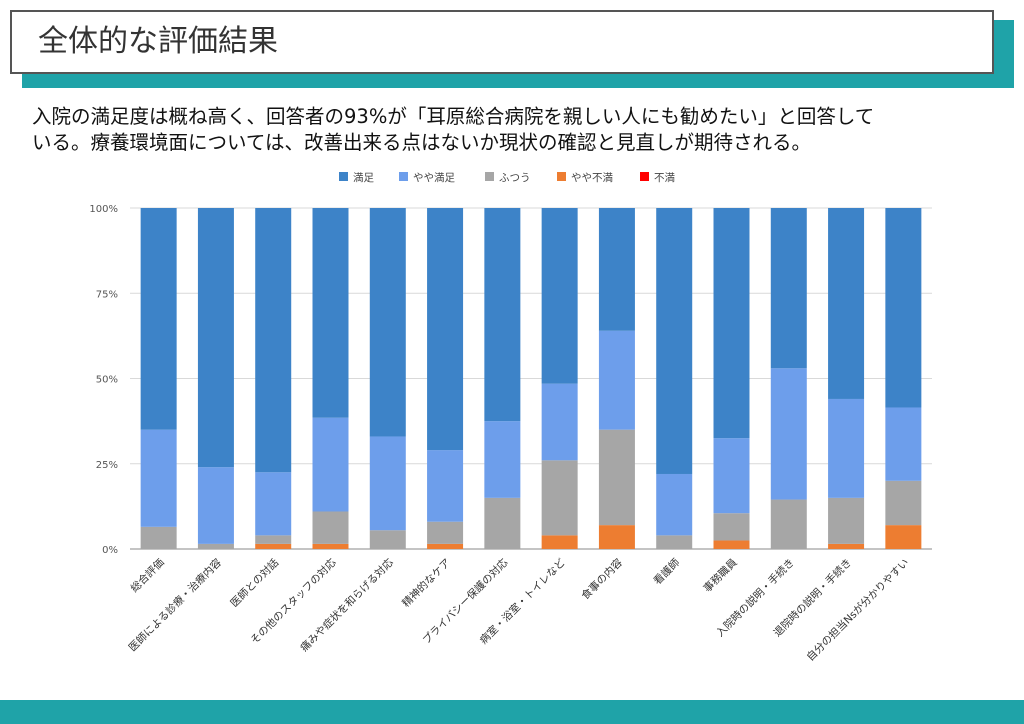 This screenshot has height=724, width=1024. I want to click on legend-label: 不満, so click(664, 178).